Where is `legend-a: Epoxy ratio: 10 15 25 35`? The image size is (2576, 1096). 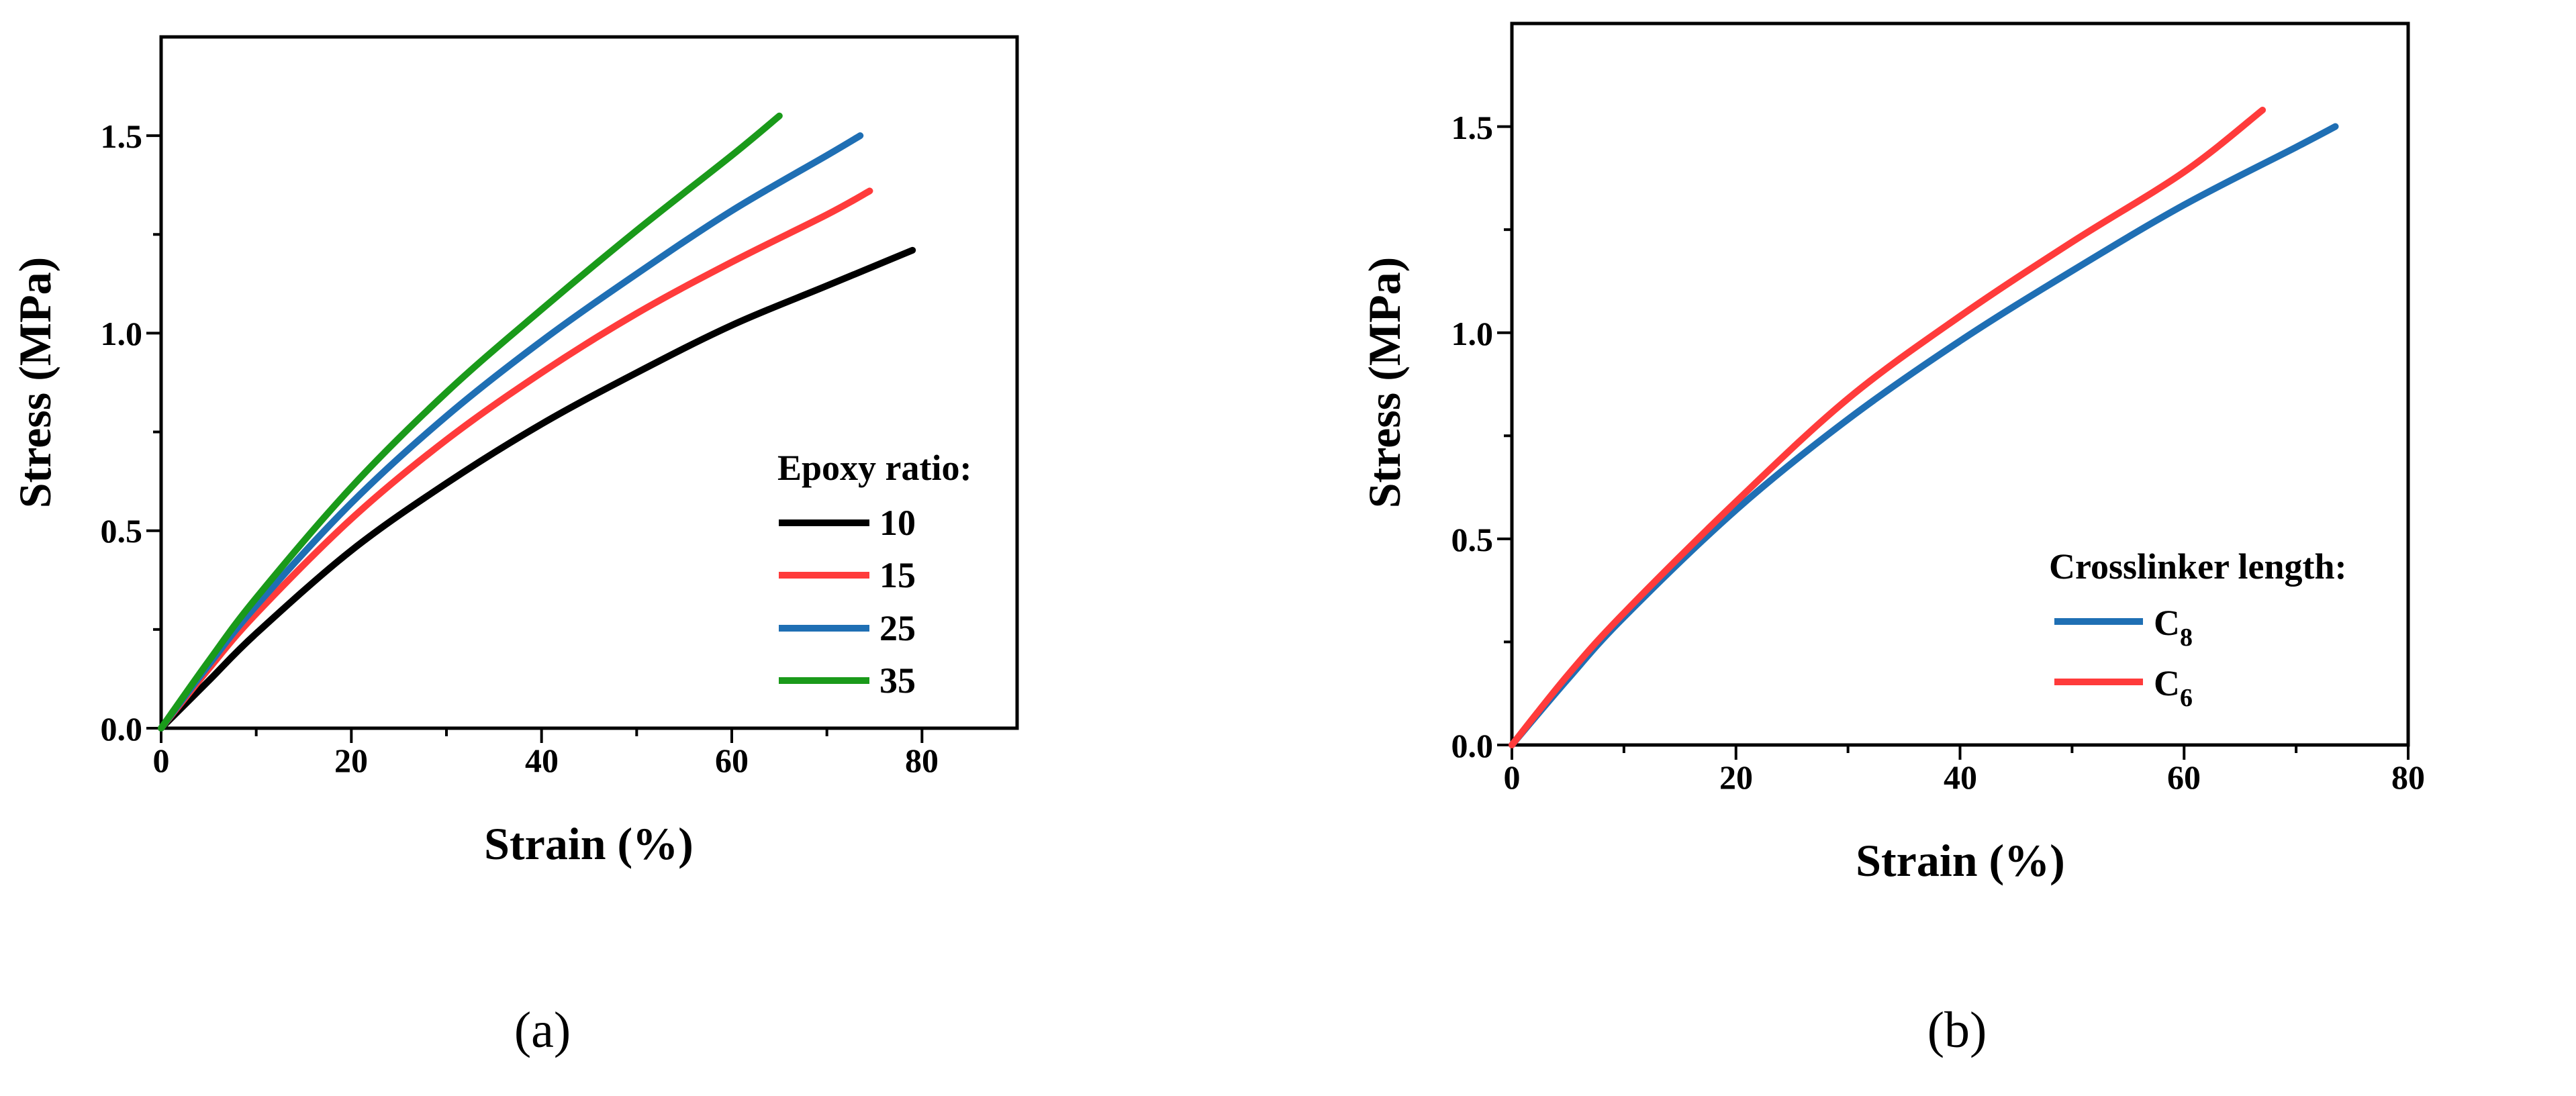 legend-a: Epoxy ratio: 10 15 25 35 is located at coordinates (874, 574).